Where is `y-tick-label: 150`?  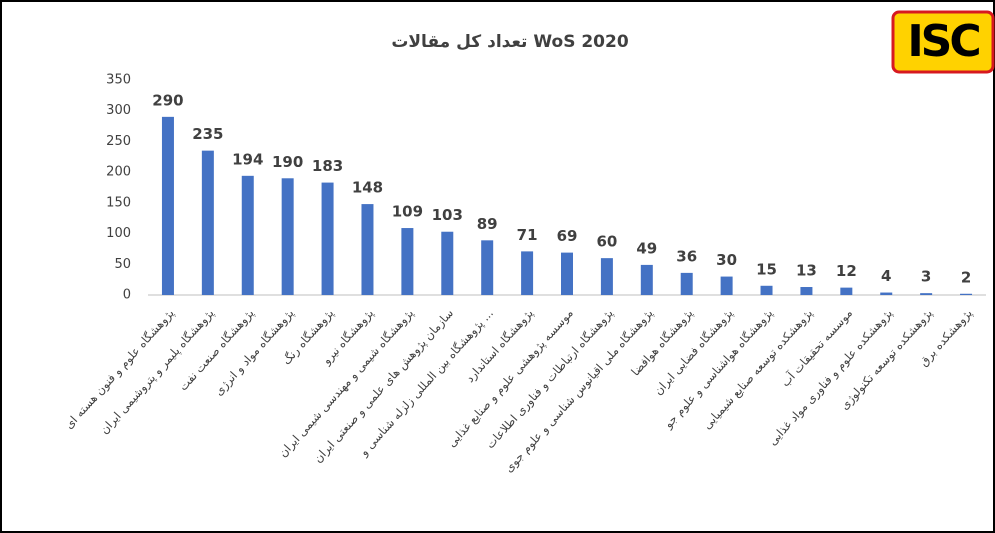 y-tick-label: 150 is located at coordinates (118, 202).